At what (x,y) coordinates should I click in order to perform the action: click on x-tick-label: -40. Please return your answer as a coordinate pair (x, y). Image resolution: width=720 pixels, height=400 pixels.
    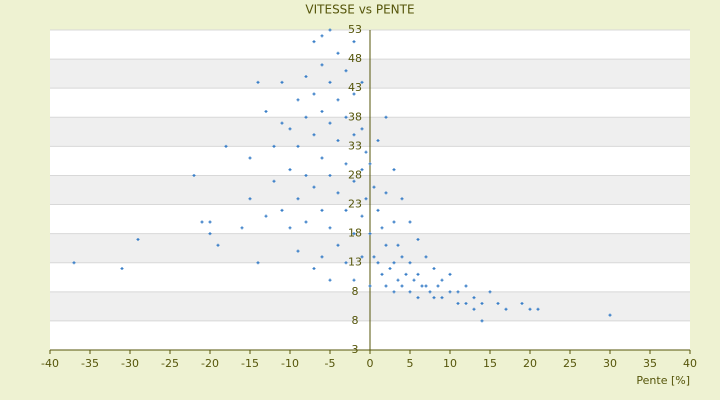
    Looking at the image, I should click on (50, 363).